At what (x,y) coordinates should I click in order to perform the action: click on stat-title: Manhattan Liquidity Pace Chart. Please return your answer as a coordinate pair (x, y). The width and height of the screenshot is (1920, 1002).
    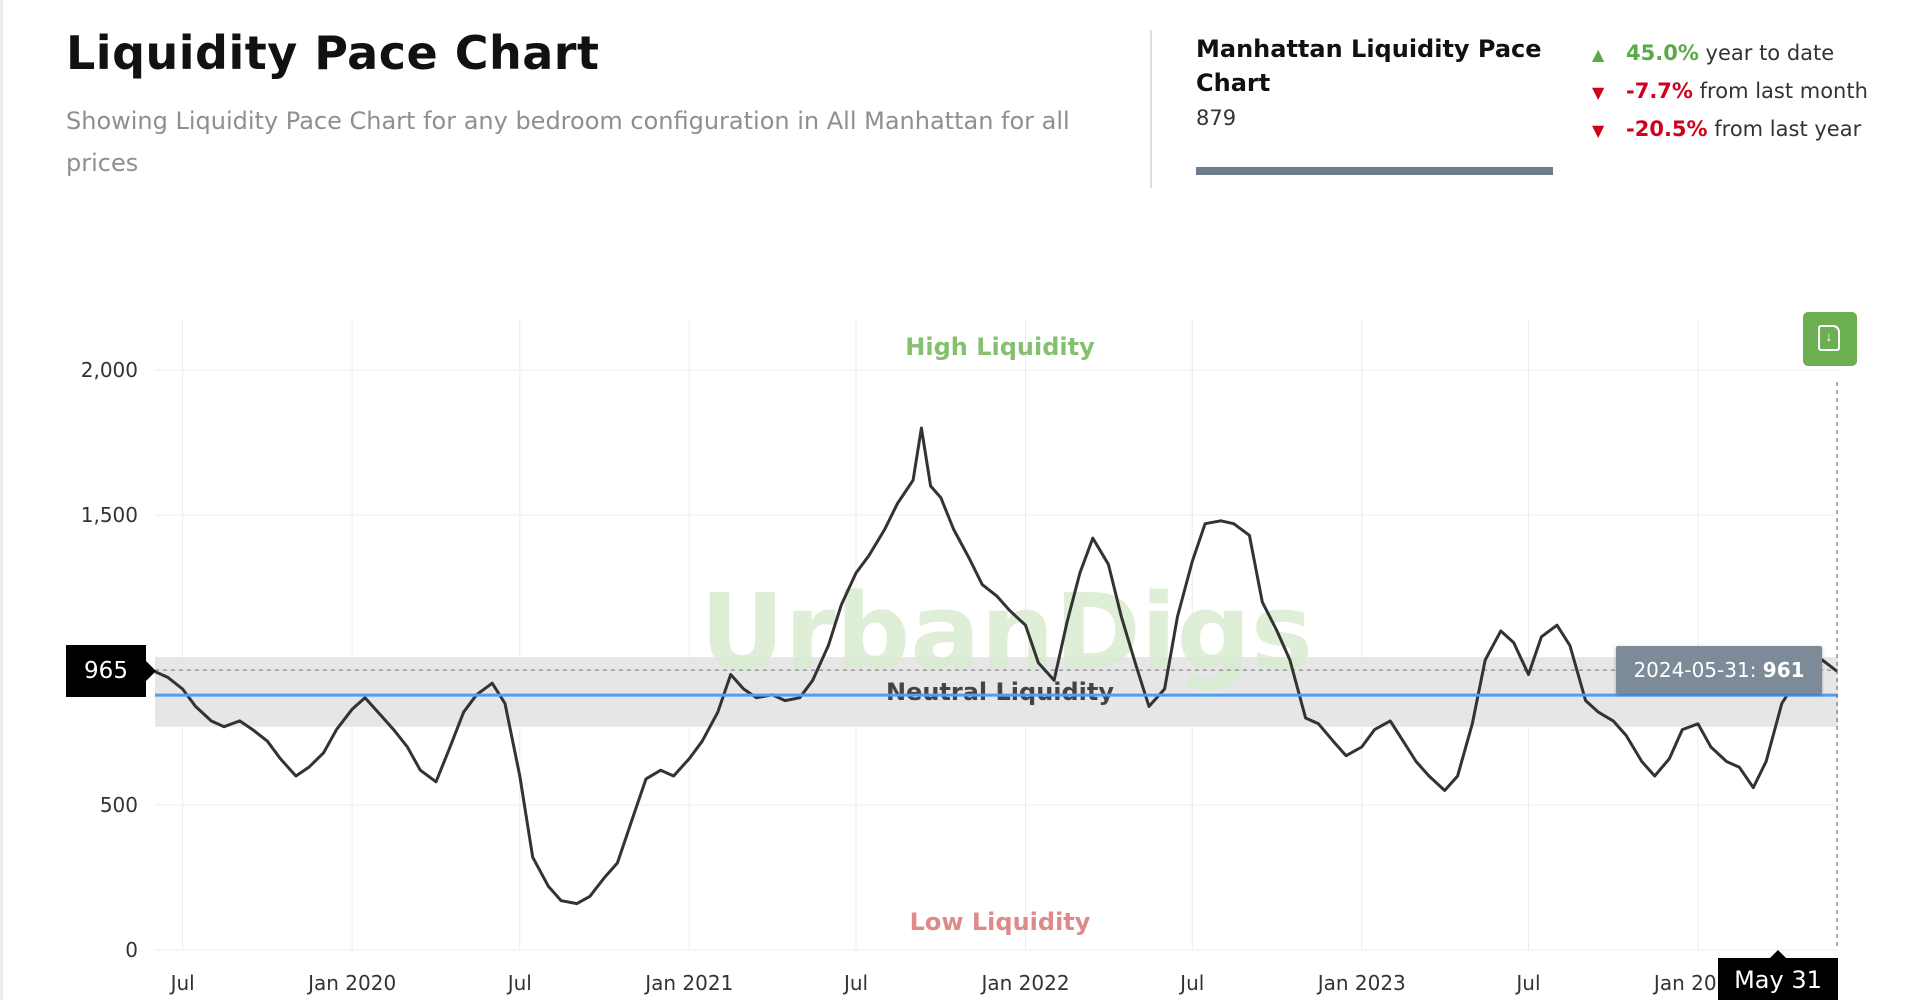
    Looking at the image, I should click on (1369, 66).